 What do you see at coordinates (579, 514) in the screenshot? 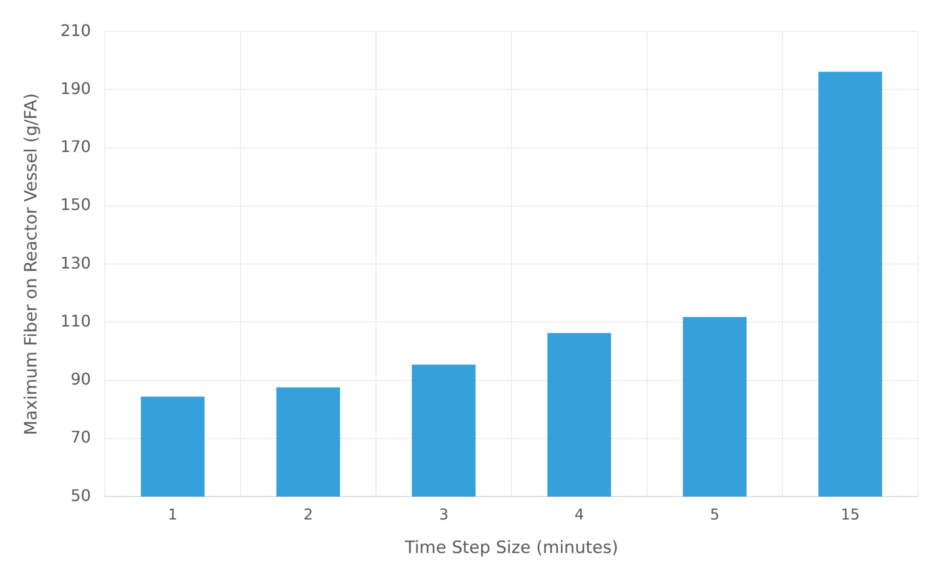
I see `x-tick-label: 4` at bounding box center [579, 514].